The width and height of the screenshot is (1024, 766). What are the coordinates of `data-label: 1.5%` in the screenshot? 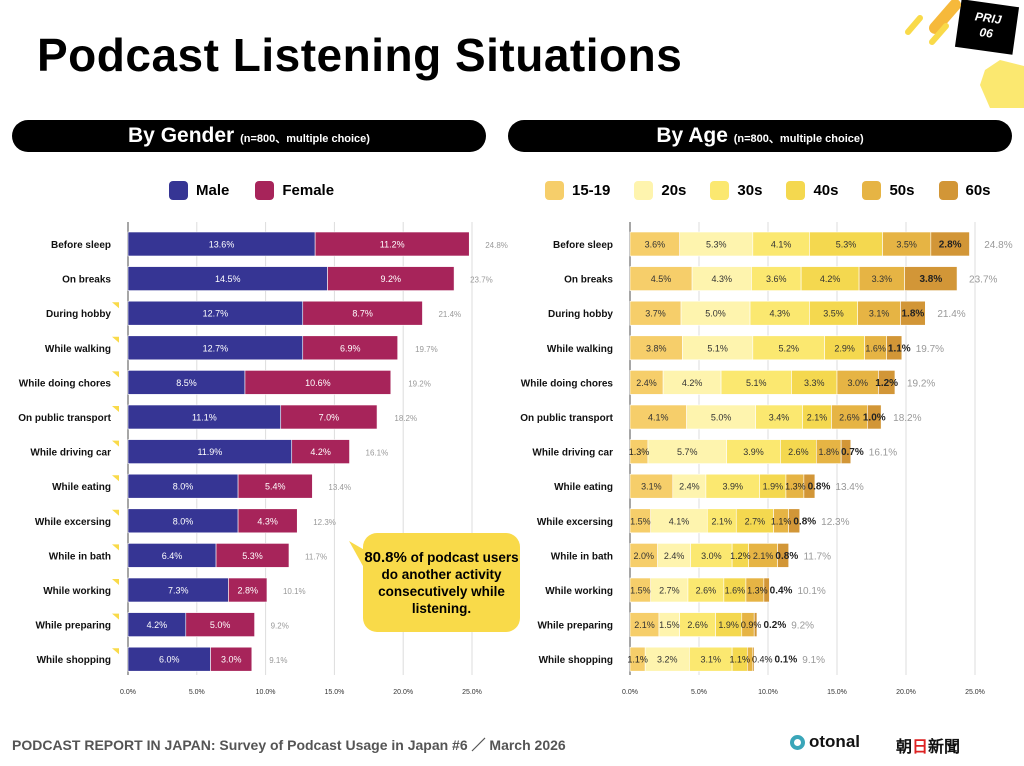 It's located at (640, 591).